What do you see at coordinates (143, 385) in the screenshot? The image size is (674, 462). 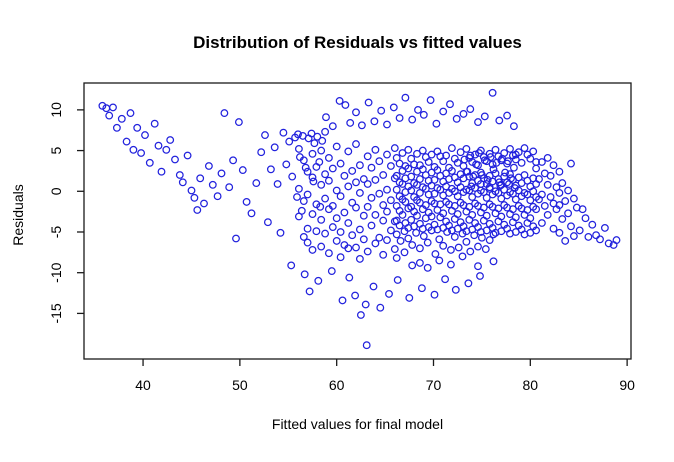 I see `x-tick-label: 40` at bounding box center [143, 385].